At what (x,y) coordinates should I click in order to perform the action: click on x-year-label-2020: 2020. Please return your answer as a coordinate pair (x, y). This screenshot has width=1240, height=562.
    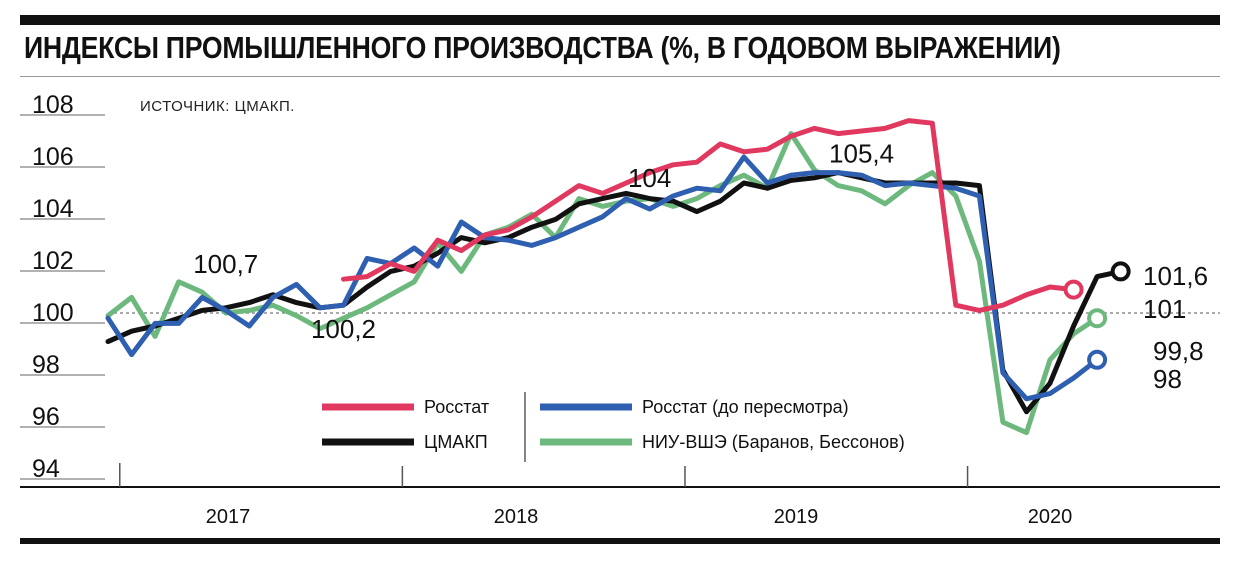
    Looking at the image, I should click on (1050, 517).